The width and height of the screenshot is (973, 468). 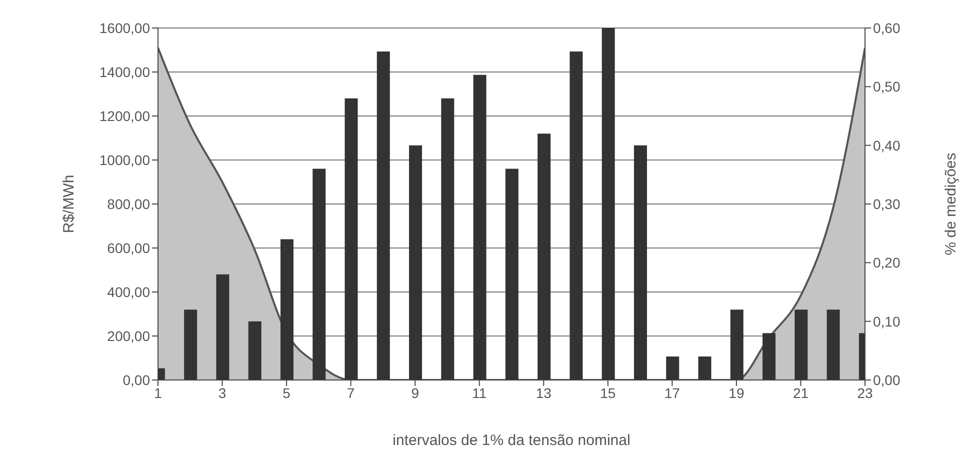 What do you see at coordinates (128, 292) in the screenshot?
I see `y-tick-label: 400,00` at bounding box center [128, 292].